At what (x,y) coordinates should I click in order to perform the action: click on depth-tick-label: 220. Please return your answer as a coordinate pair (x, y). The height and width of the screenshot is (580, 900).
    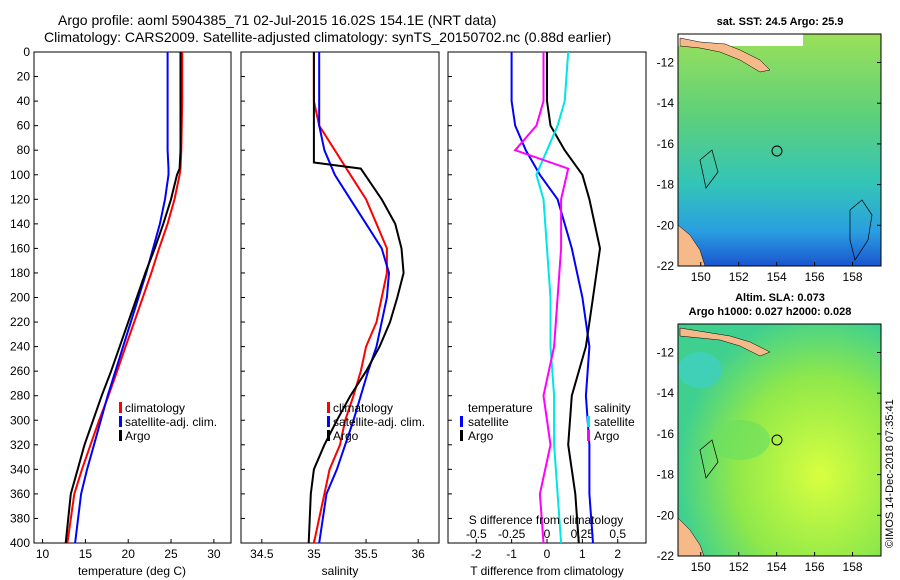
    Looking at the image, I should click on (20, 322).